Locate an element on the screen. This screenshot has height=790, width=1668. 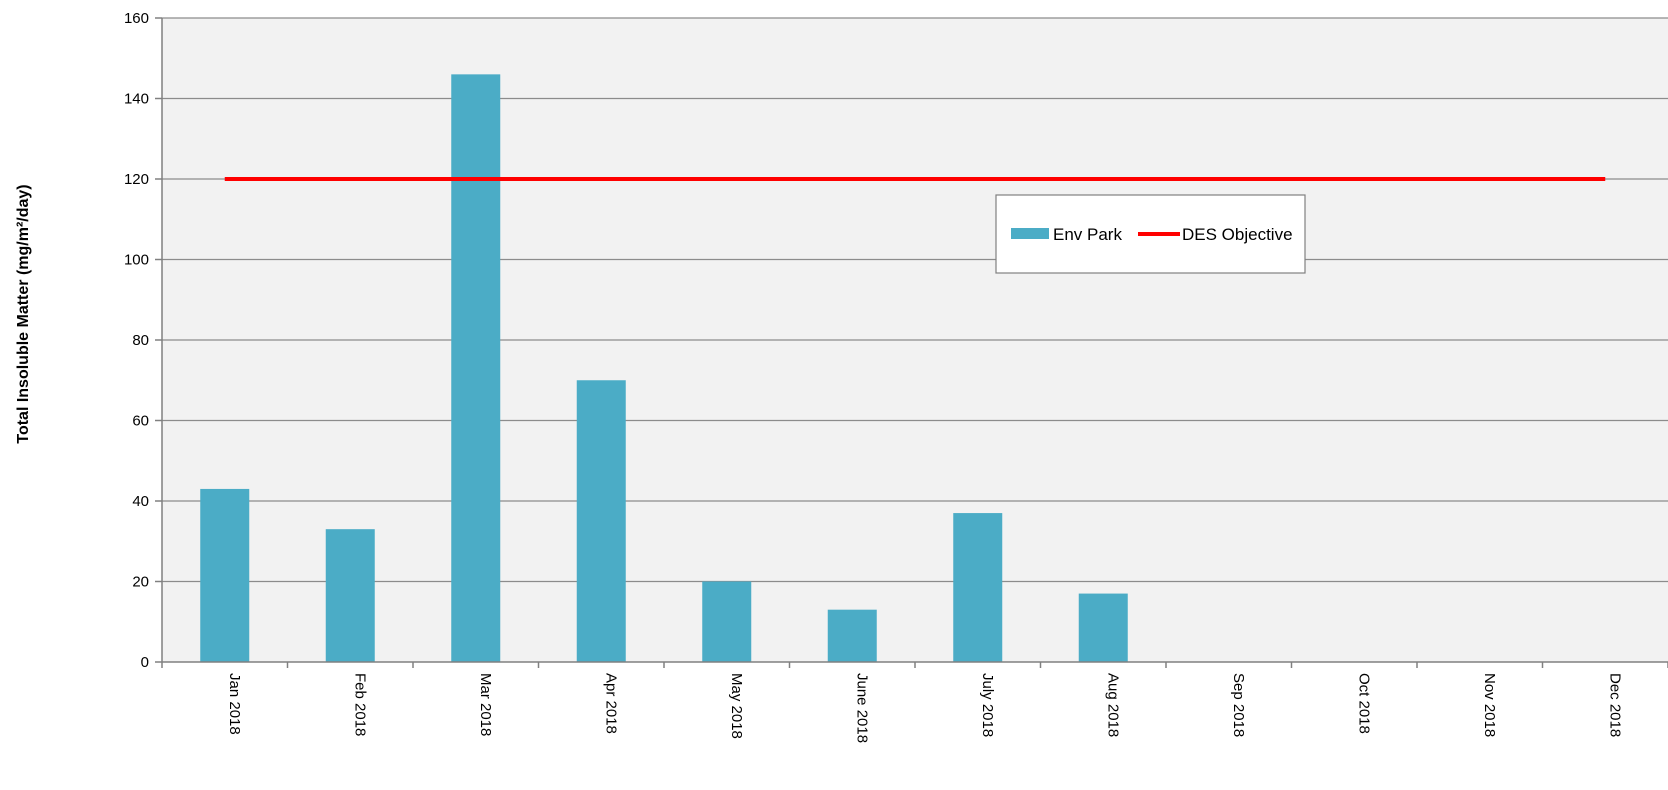
y-tick-label: 20 is located at coordinates (140, 582).